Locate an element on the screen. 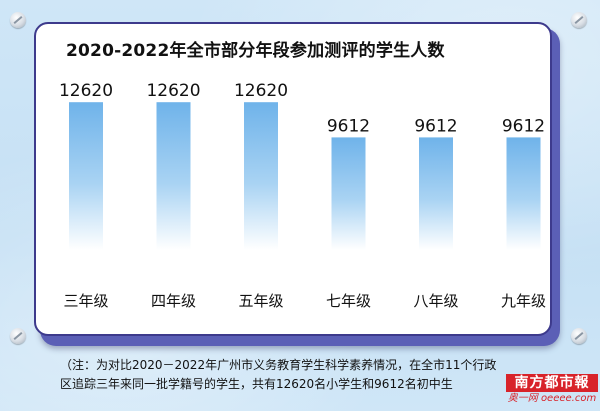 The image size is (600, 411). chart-title: 2020-2022年全市部分年段参加测评的学生人数 is located at coordinates (255, 51).